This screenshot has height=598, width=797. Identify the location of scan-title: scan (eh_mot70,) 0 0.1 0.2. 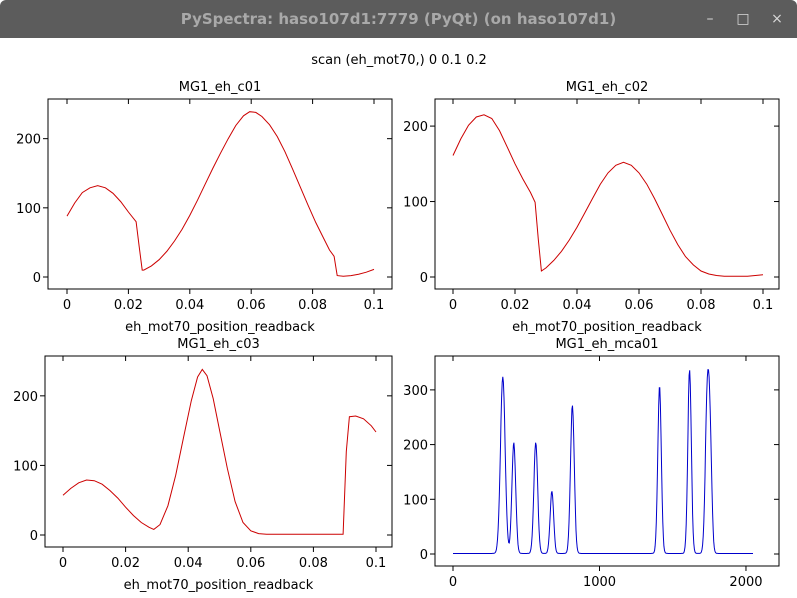
(399, 60).